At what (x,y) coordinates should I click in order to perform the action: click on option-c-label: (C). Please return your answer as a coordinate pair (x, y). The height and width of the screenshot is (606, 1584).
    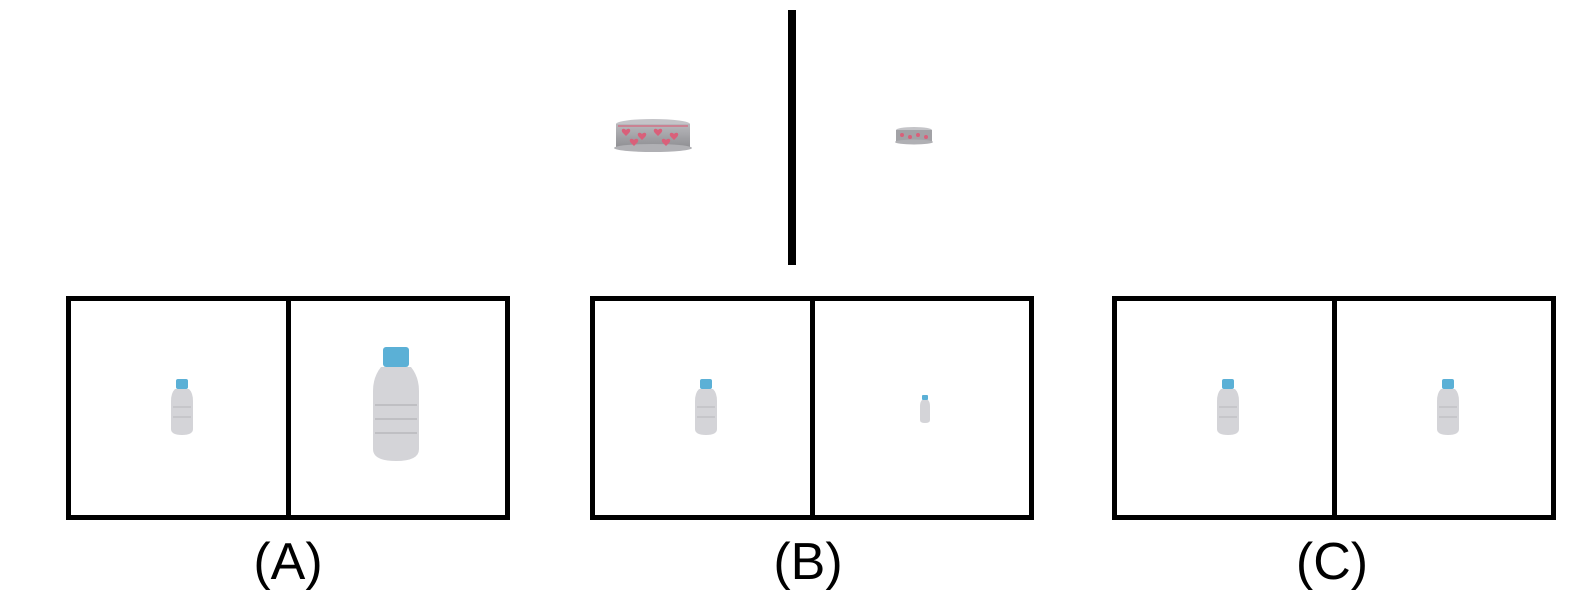
    Looking at the image, I should click on (1332, 562).